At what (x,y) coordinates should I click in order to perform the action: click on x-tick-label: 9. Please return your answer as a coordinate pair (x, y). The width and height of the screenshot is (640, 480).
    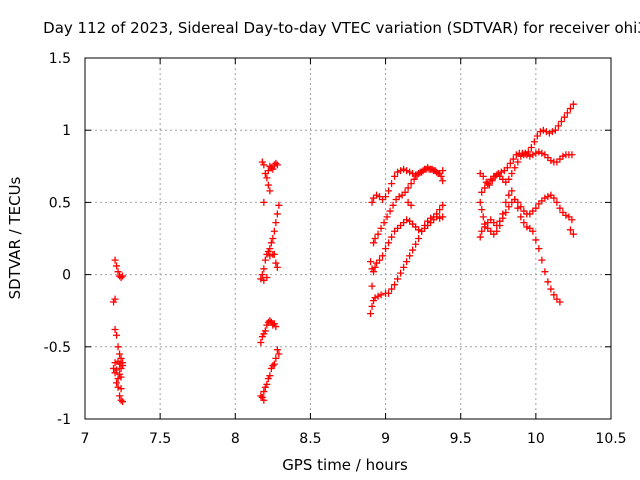
    Looking at the image, I should click on (385, 439).